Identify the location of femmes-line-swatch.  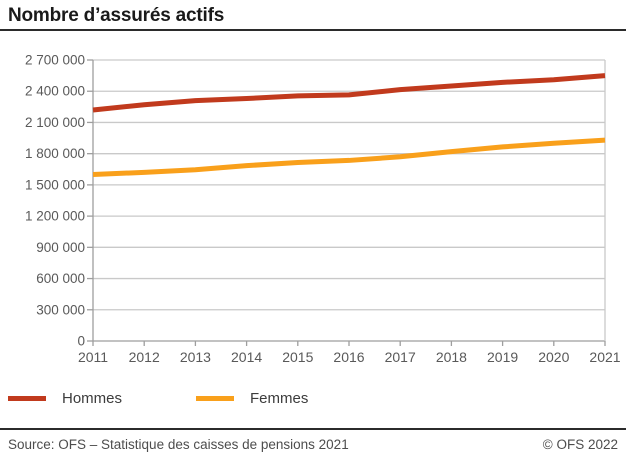
(215, 398).